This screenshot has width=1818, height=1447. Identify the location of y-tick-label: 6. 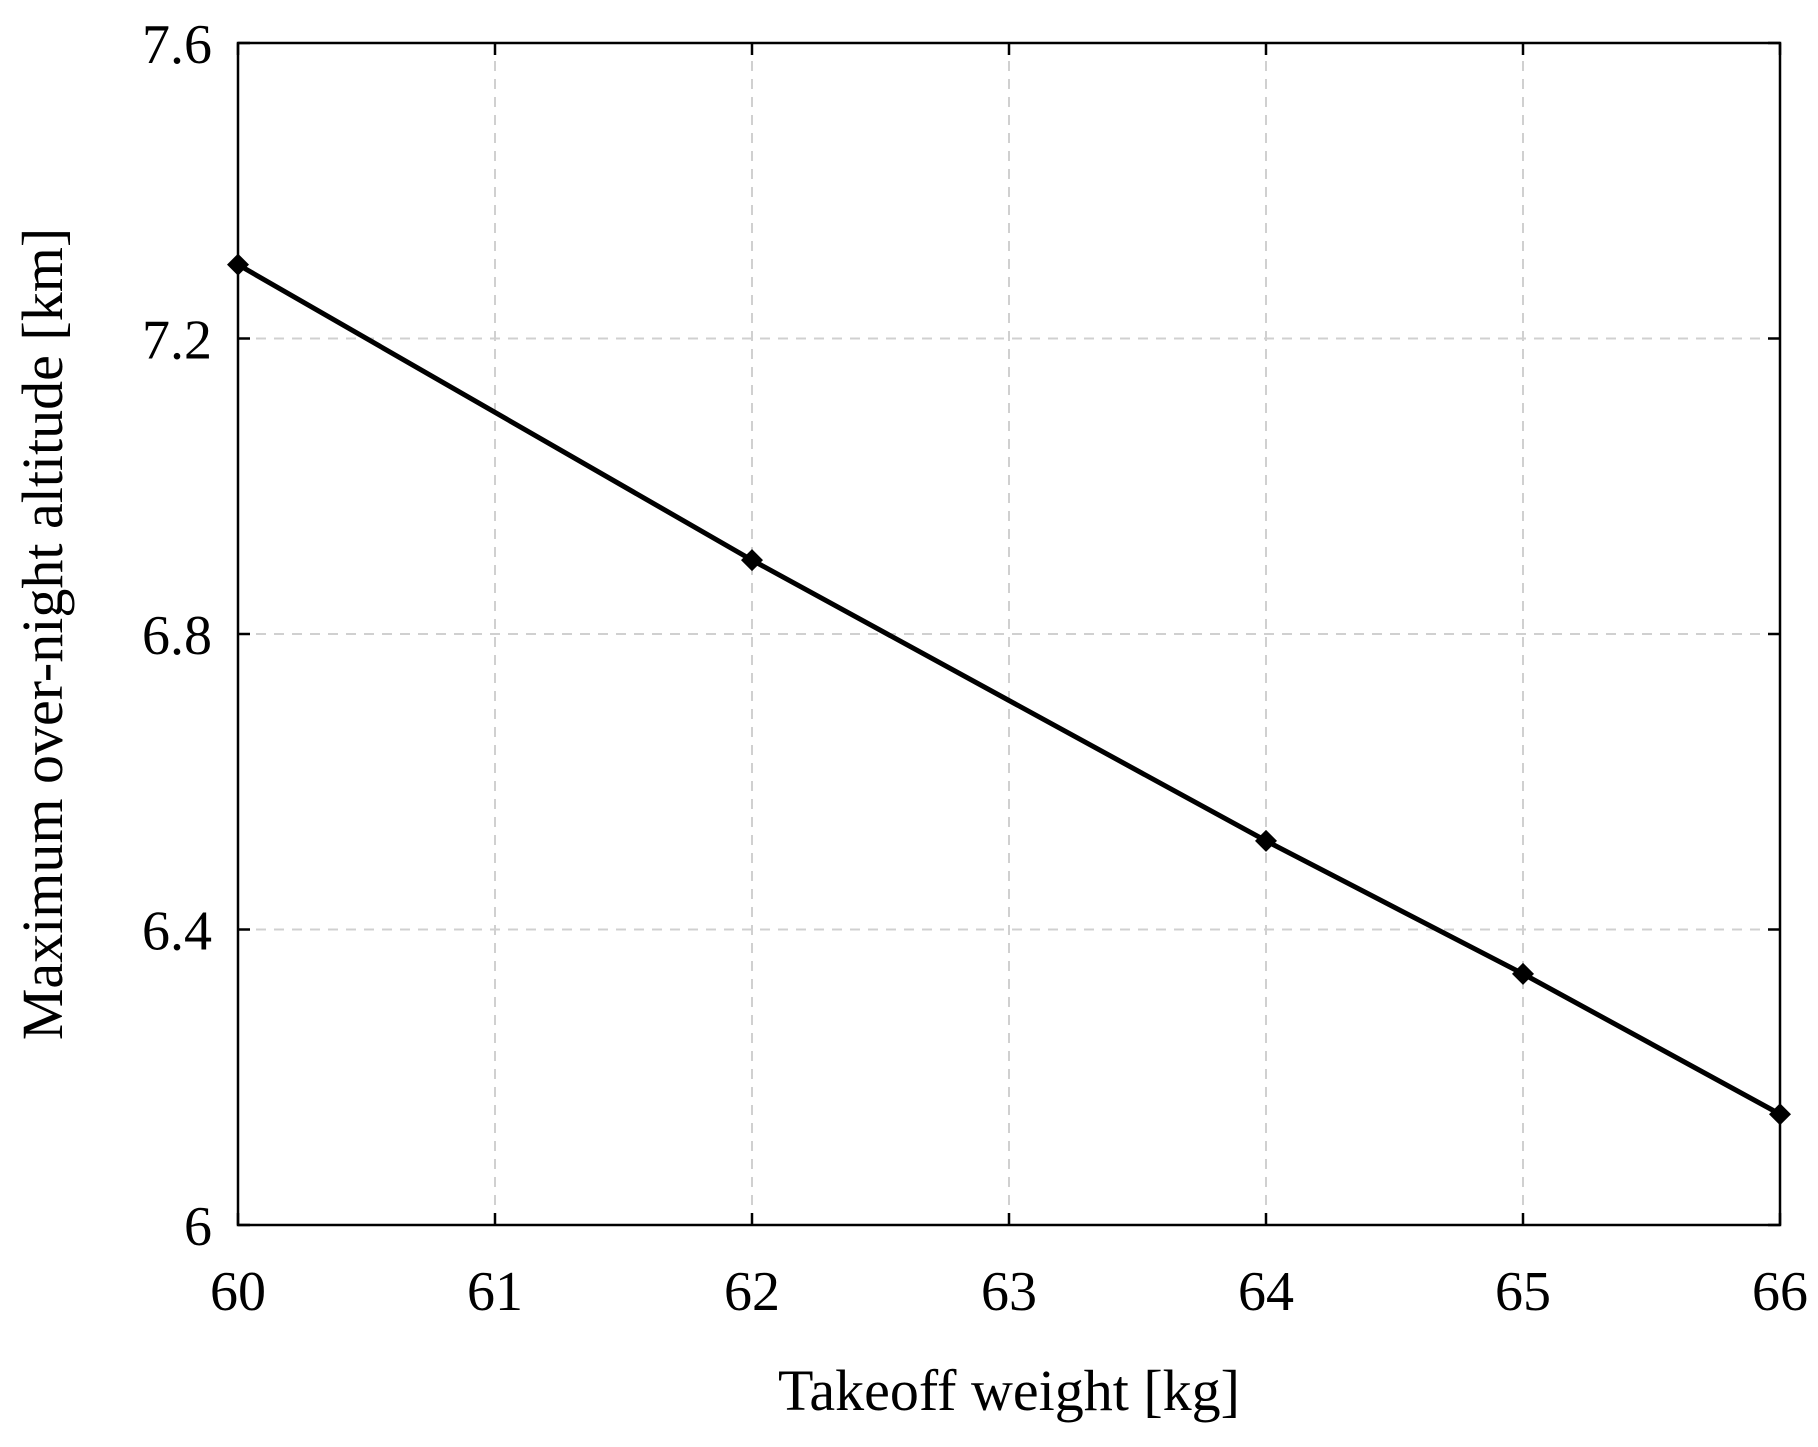
(198, 1227).